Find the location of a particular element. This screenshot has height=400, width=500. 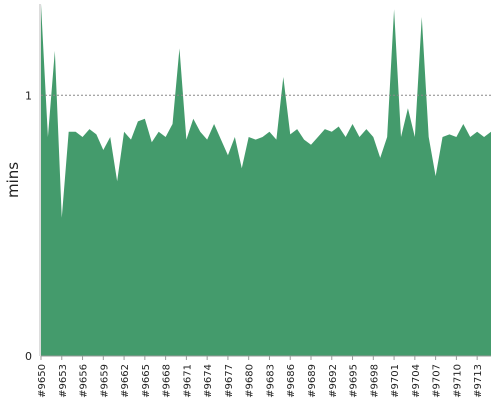

x-tick-label: #9671 is located at coordinates (187, 381).